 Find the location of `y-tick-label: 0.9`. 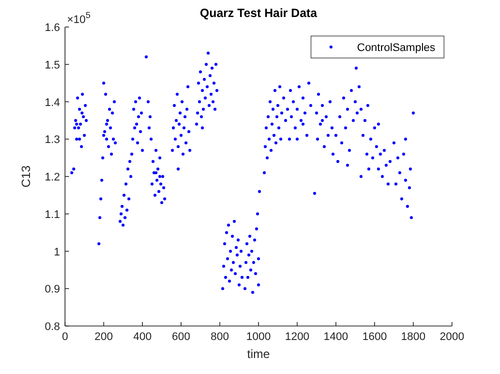

y-tick-label: 0.9 is located at coordinates (52, 290).